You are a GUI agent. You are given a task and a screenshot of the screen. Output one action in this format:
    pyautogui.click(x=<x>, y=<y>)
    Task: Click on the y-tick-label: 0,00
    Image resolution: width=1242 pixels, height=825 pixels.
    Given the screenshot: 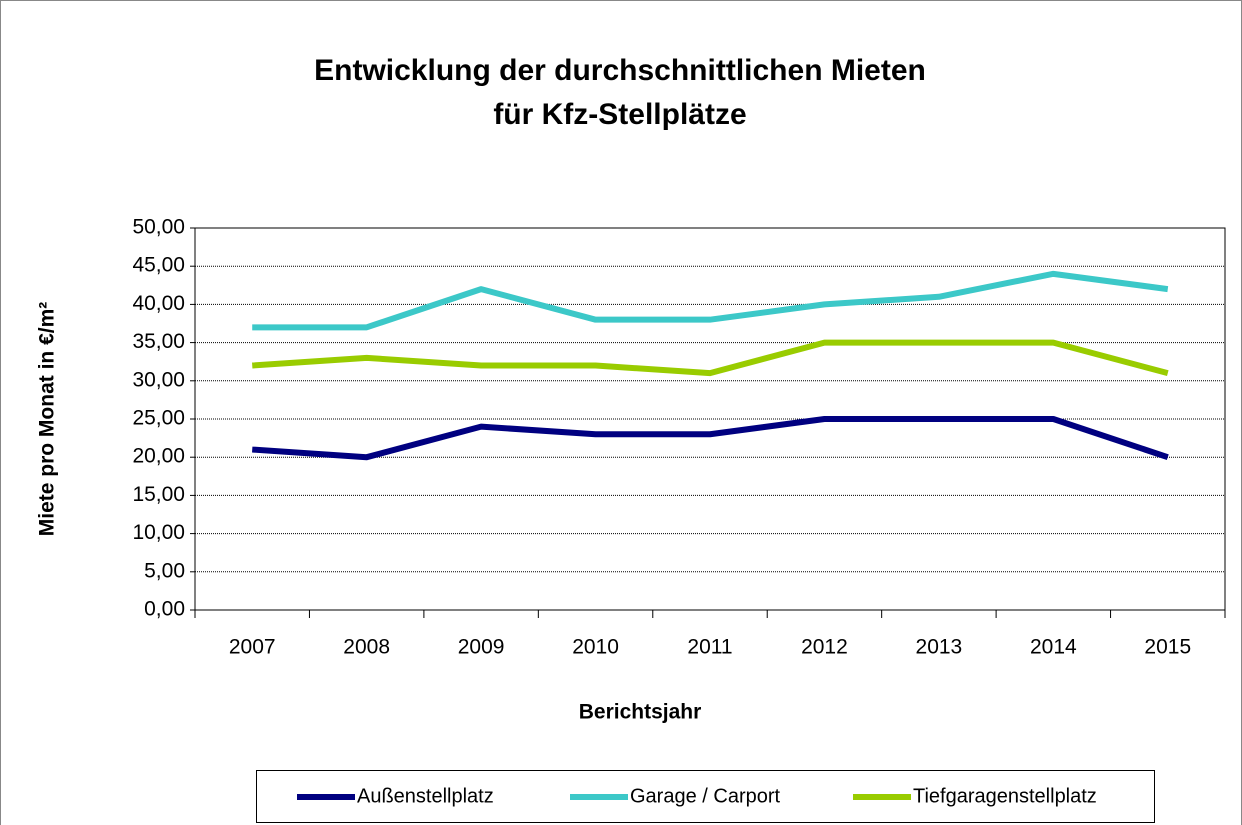 What is the action you would take?
    pyautogui.click(x=164, y=609)
    